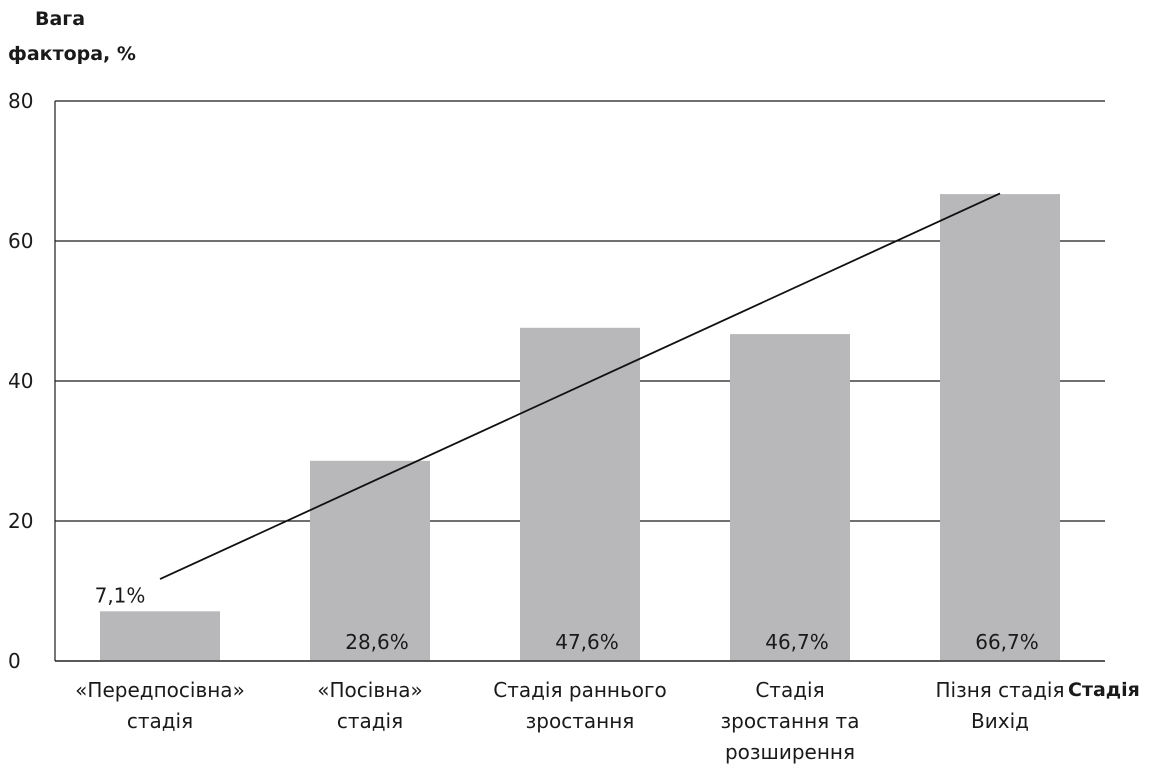  What do you see at coordinates (370, 721) in the screenshot?
I see `x-tick-2-line-2: стадія` at bounding box center [370, 721].